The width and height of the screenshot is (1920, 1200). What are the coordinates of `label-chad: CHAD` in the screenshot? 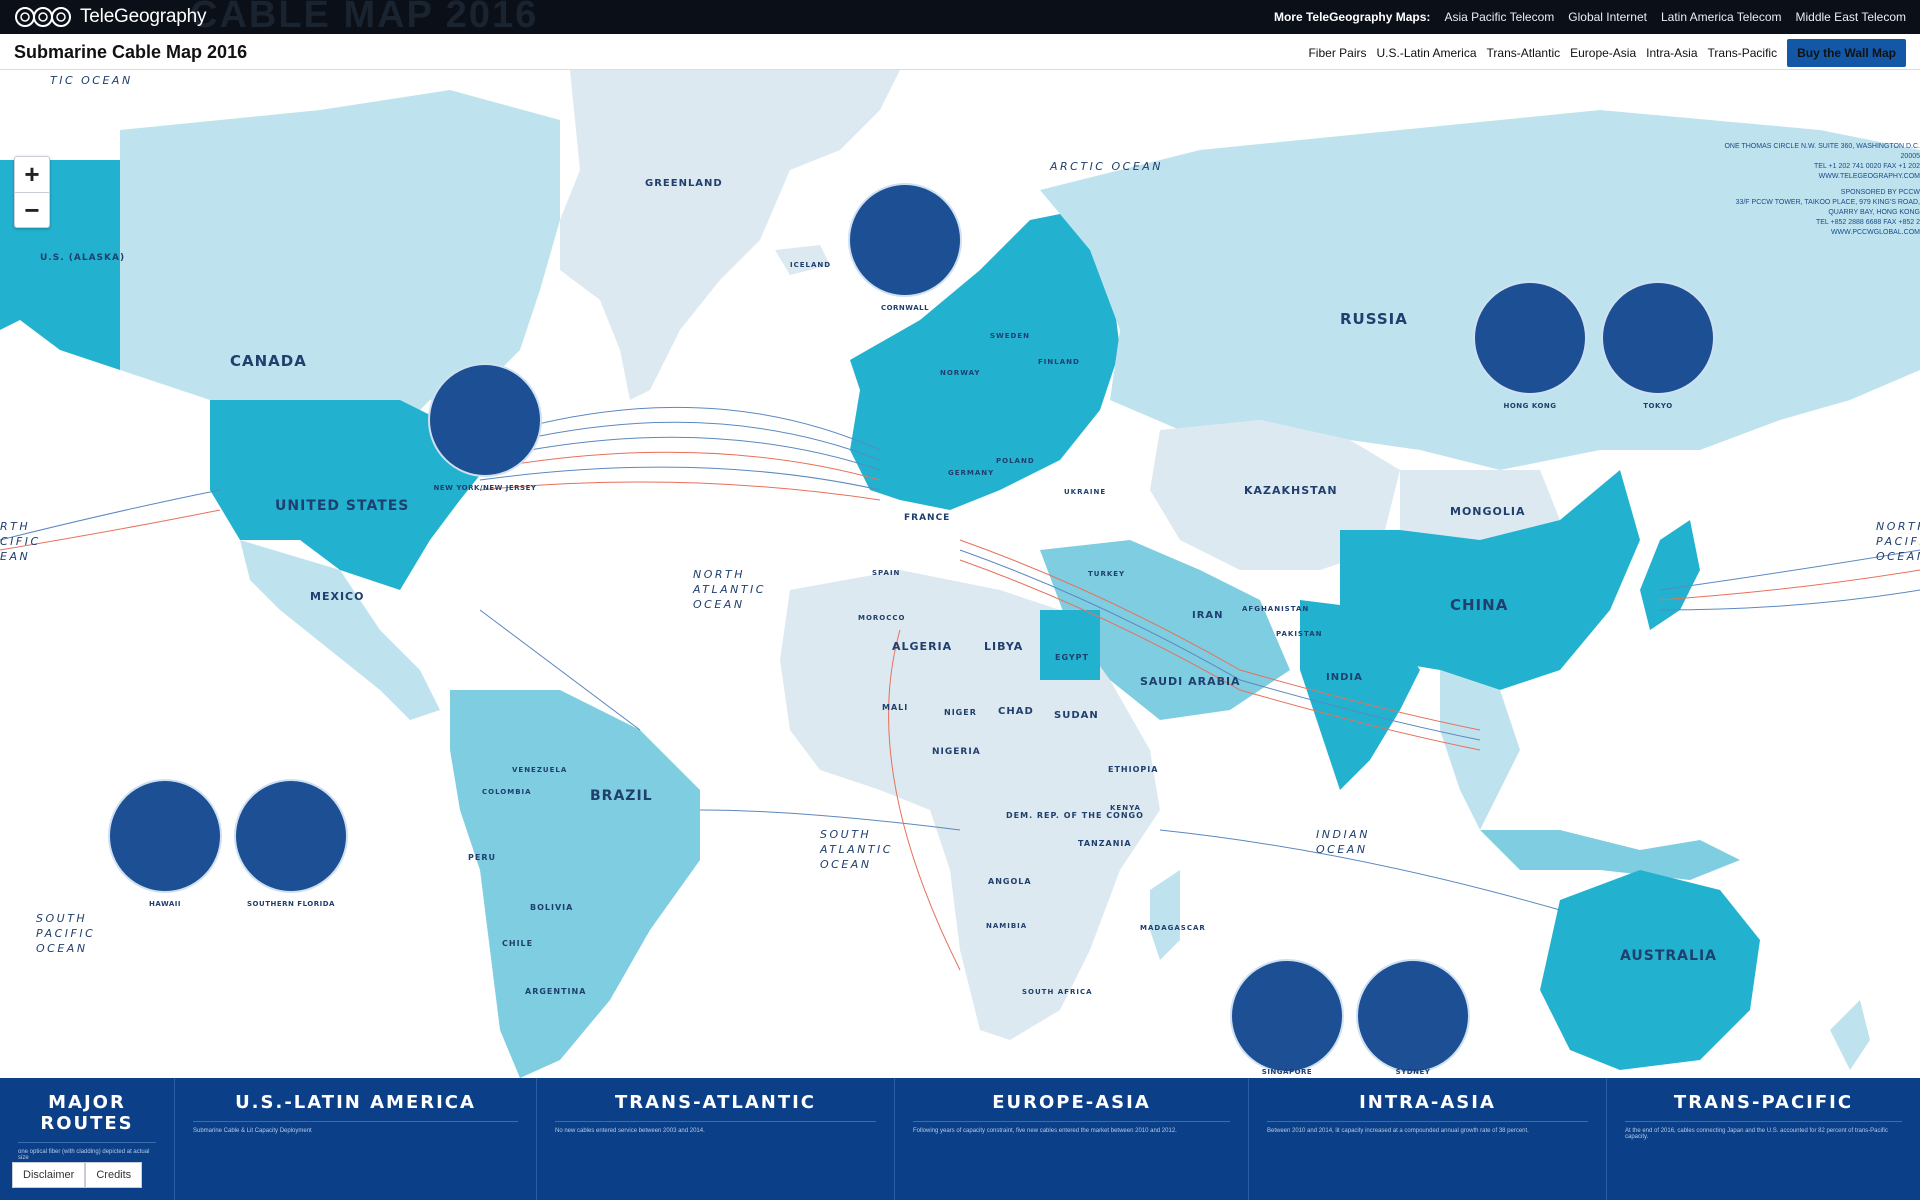 It's located at (1016, 711).